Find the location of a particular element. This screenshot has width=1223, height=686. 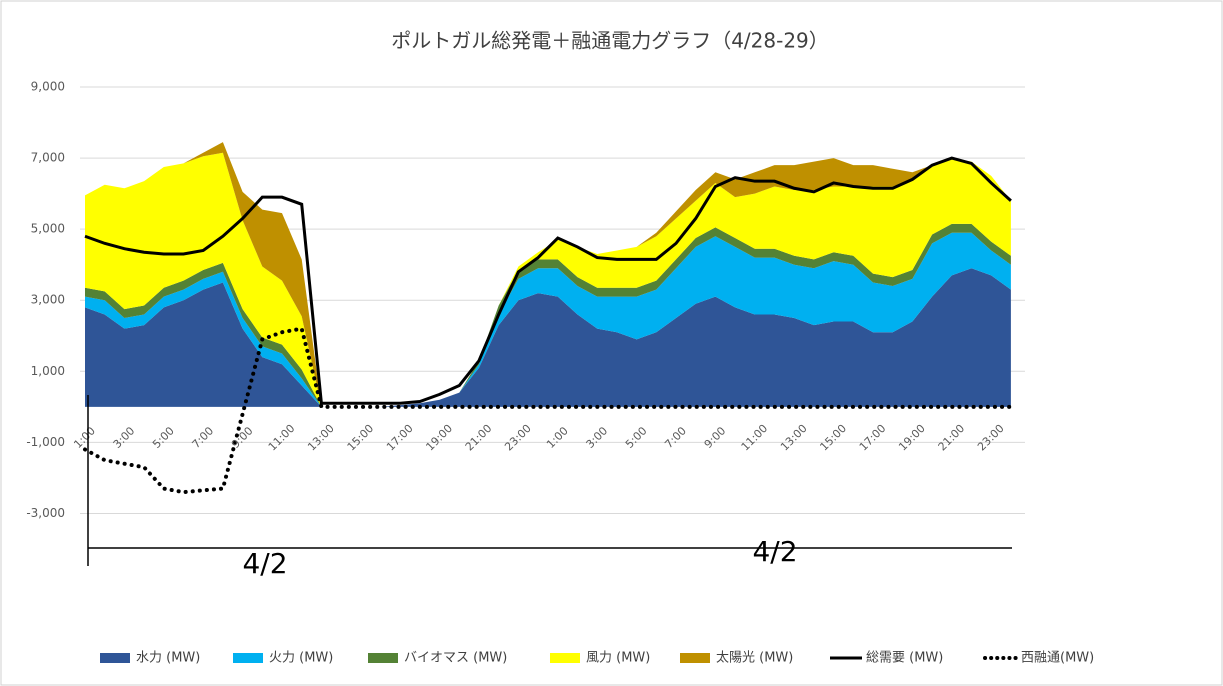

legend-item: バイオマス (MW) is located at coordinates (437, 658).